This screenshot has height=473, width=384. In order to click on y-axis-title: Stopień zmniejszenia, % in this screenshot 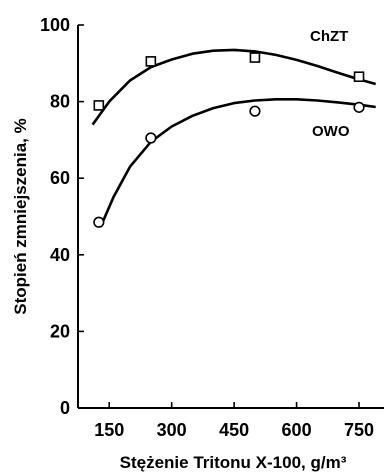, I will do `click(20, 216)`.